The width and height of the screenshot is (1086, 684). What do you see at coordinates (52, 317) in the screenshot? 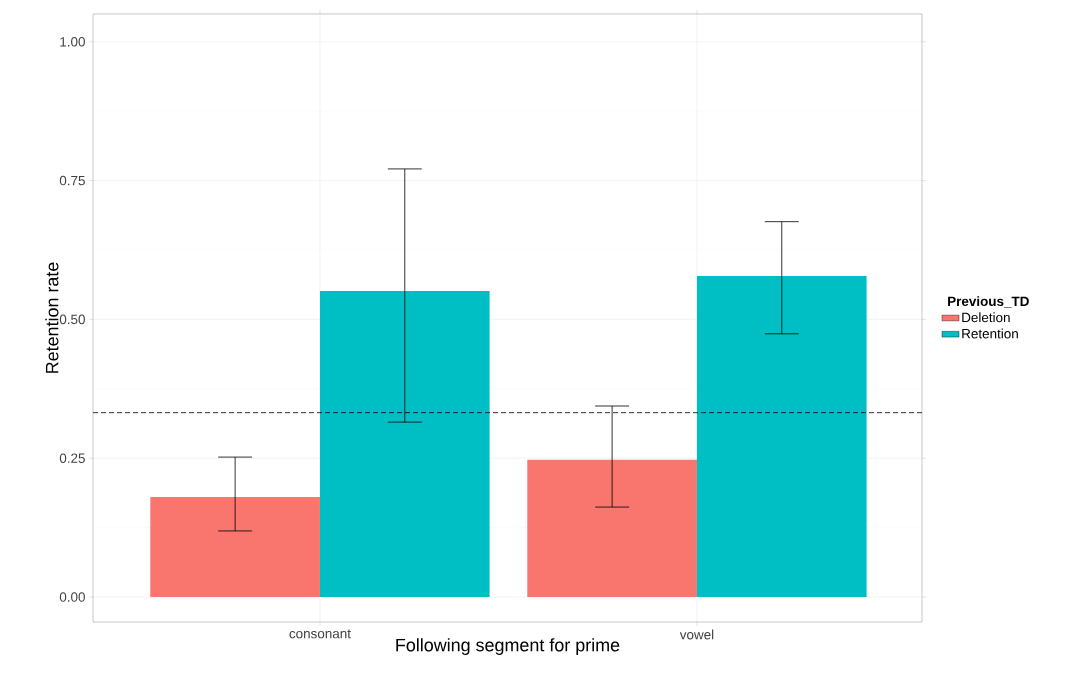
I see `y-axis-title: Retention rate` at bounding box center [52, 317].